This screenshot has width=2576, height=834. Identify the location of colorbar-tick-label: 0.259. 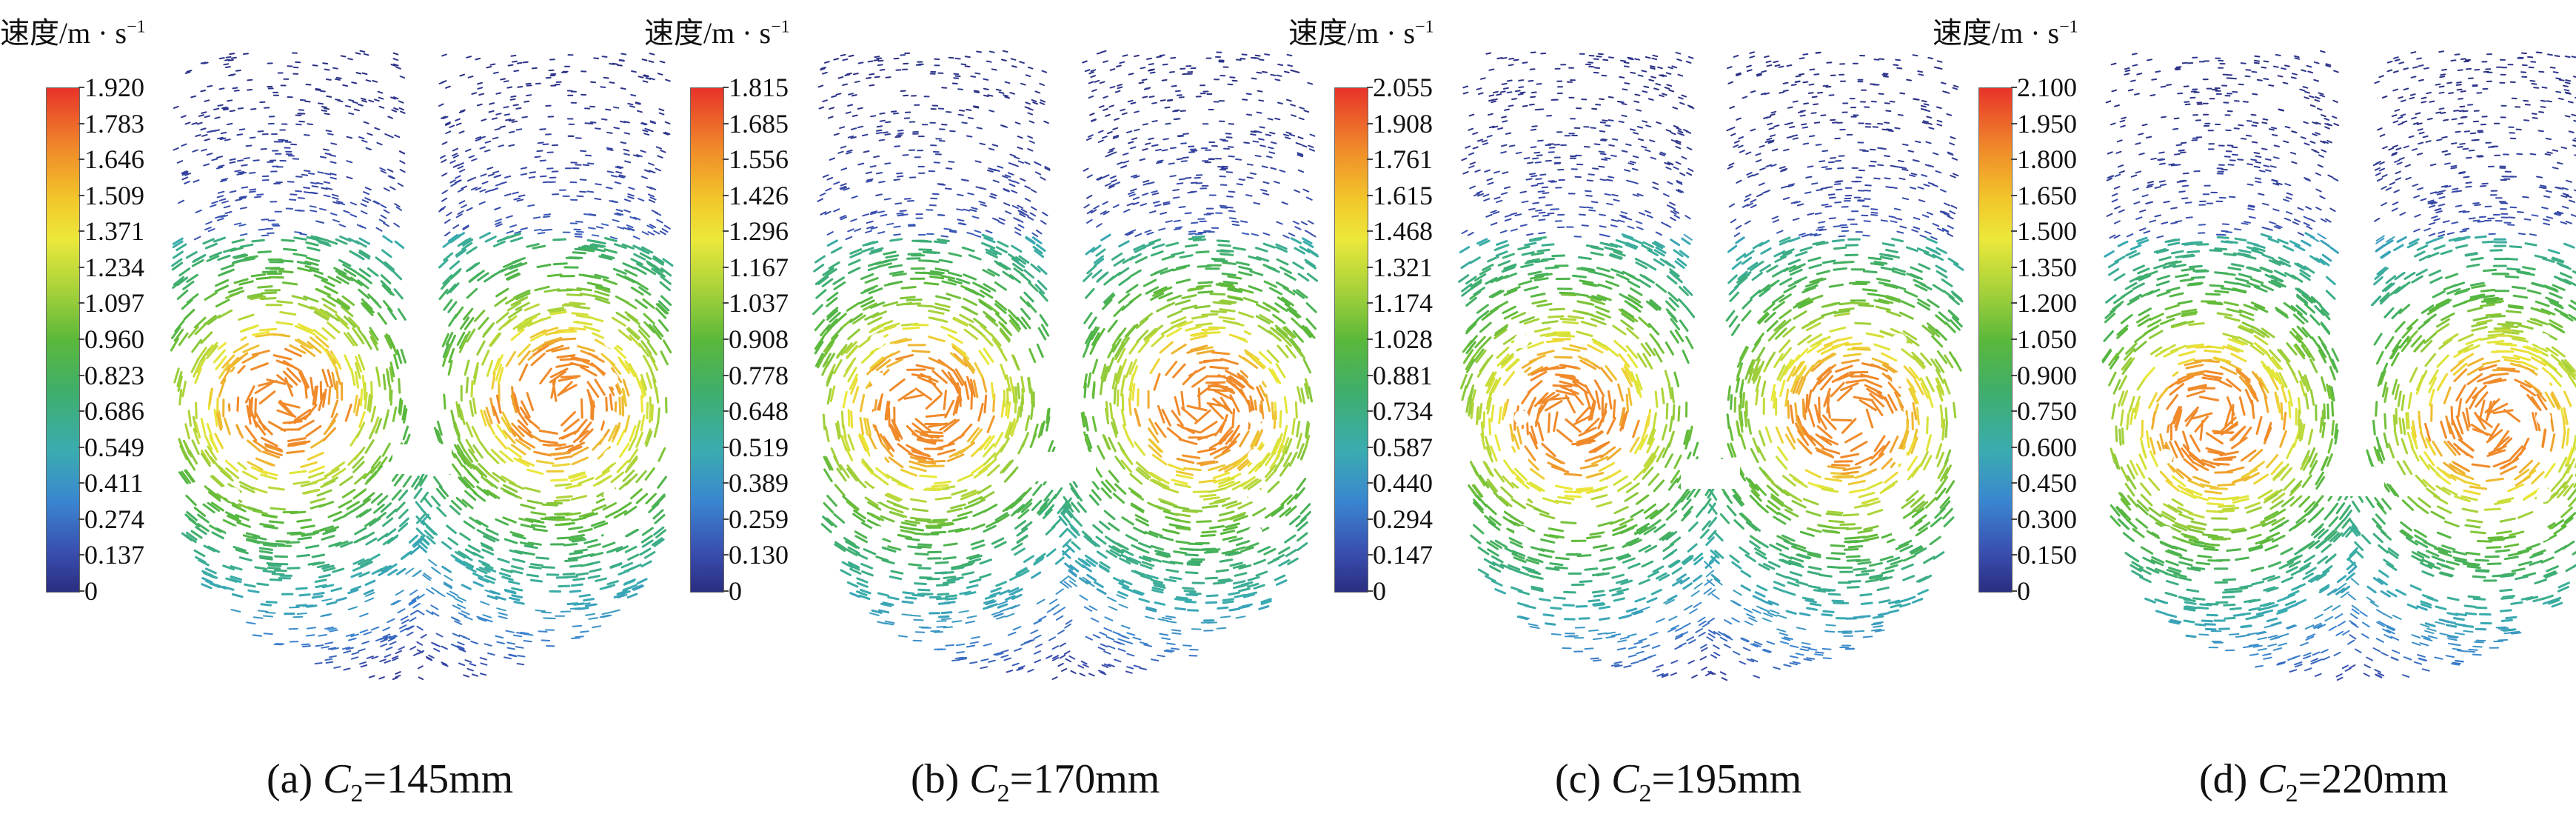
(759, 519).